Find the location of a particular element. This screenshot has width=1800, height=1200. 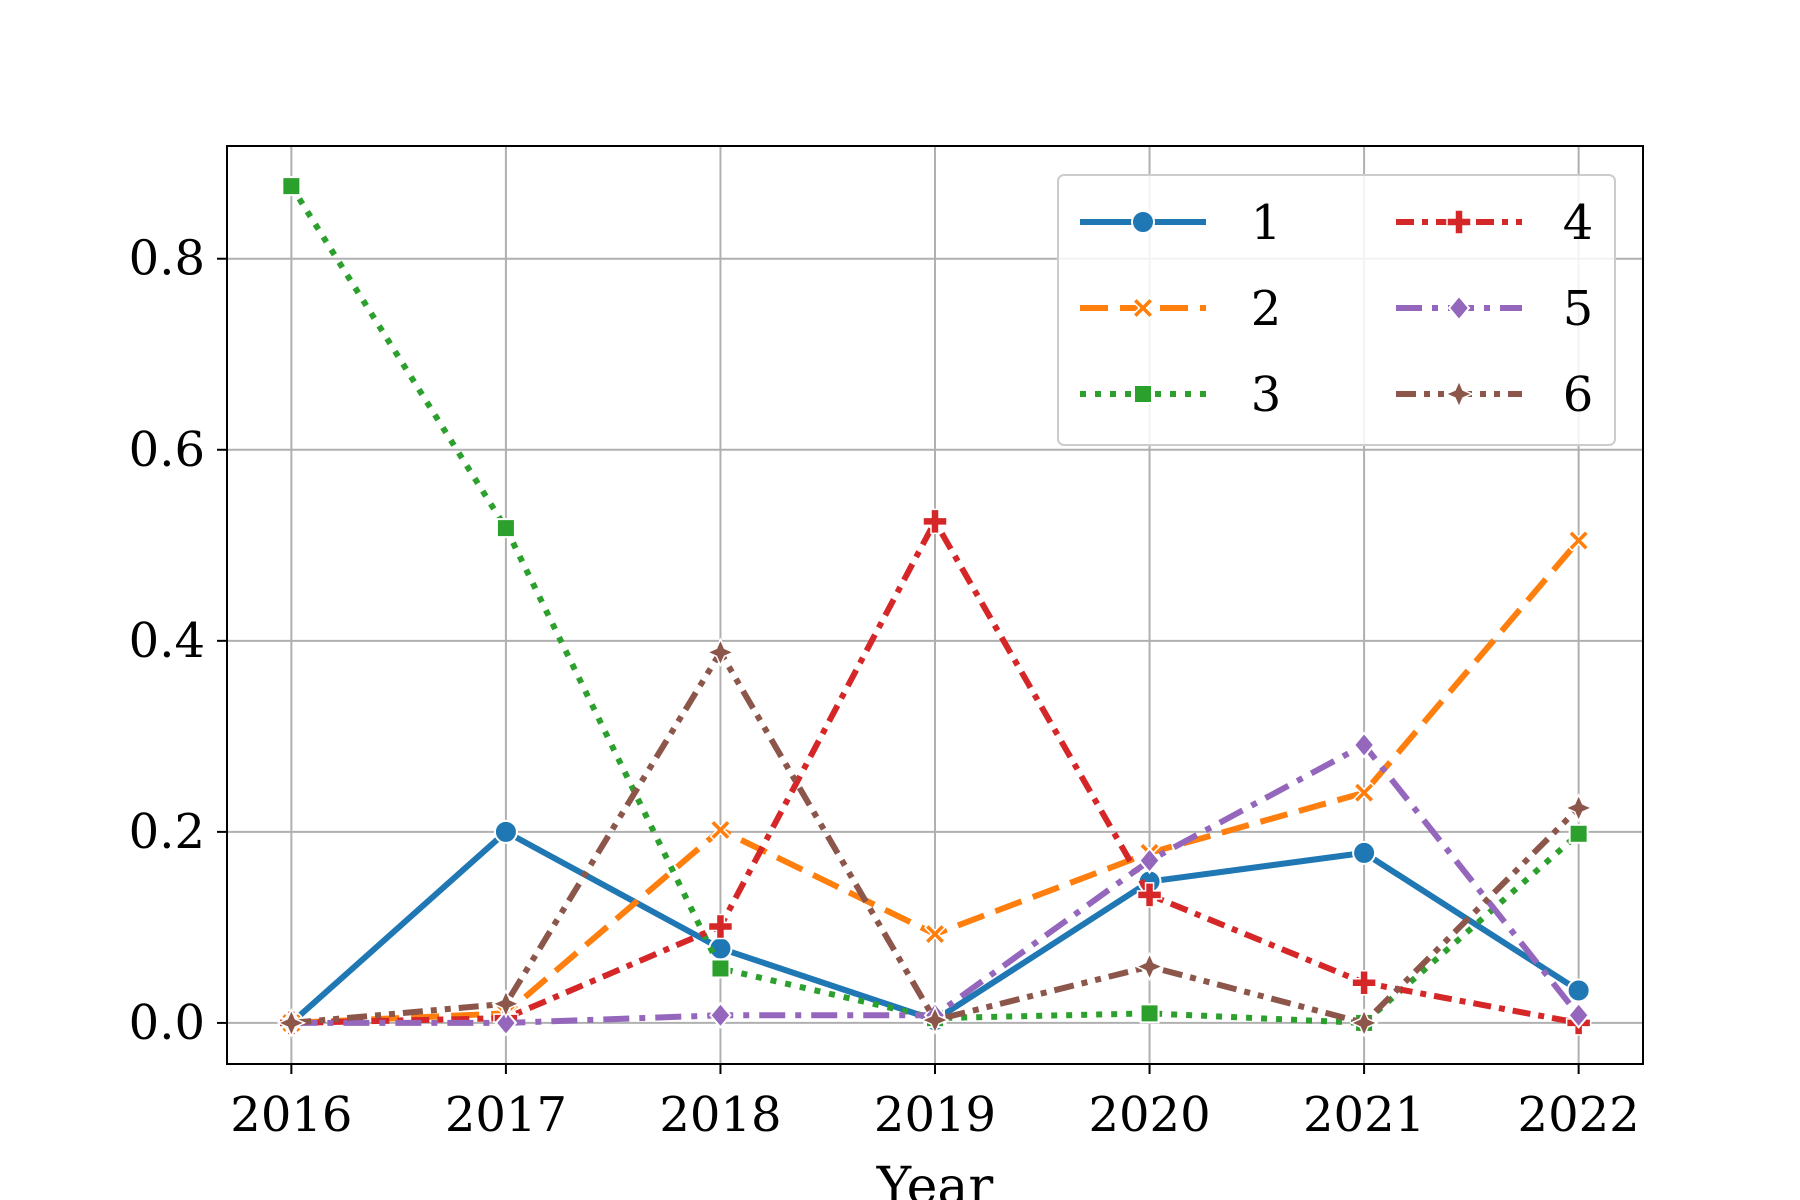

legend-label: 5 is located at coordinates (1578, 309).